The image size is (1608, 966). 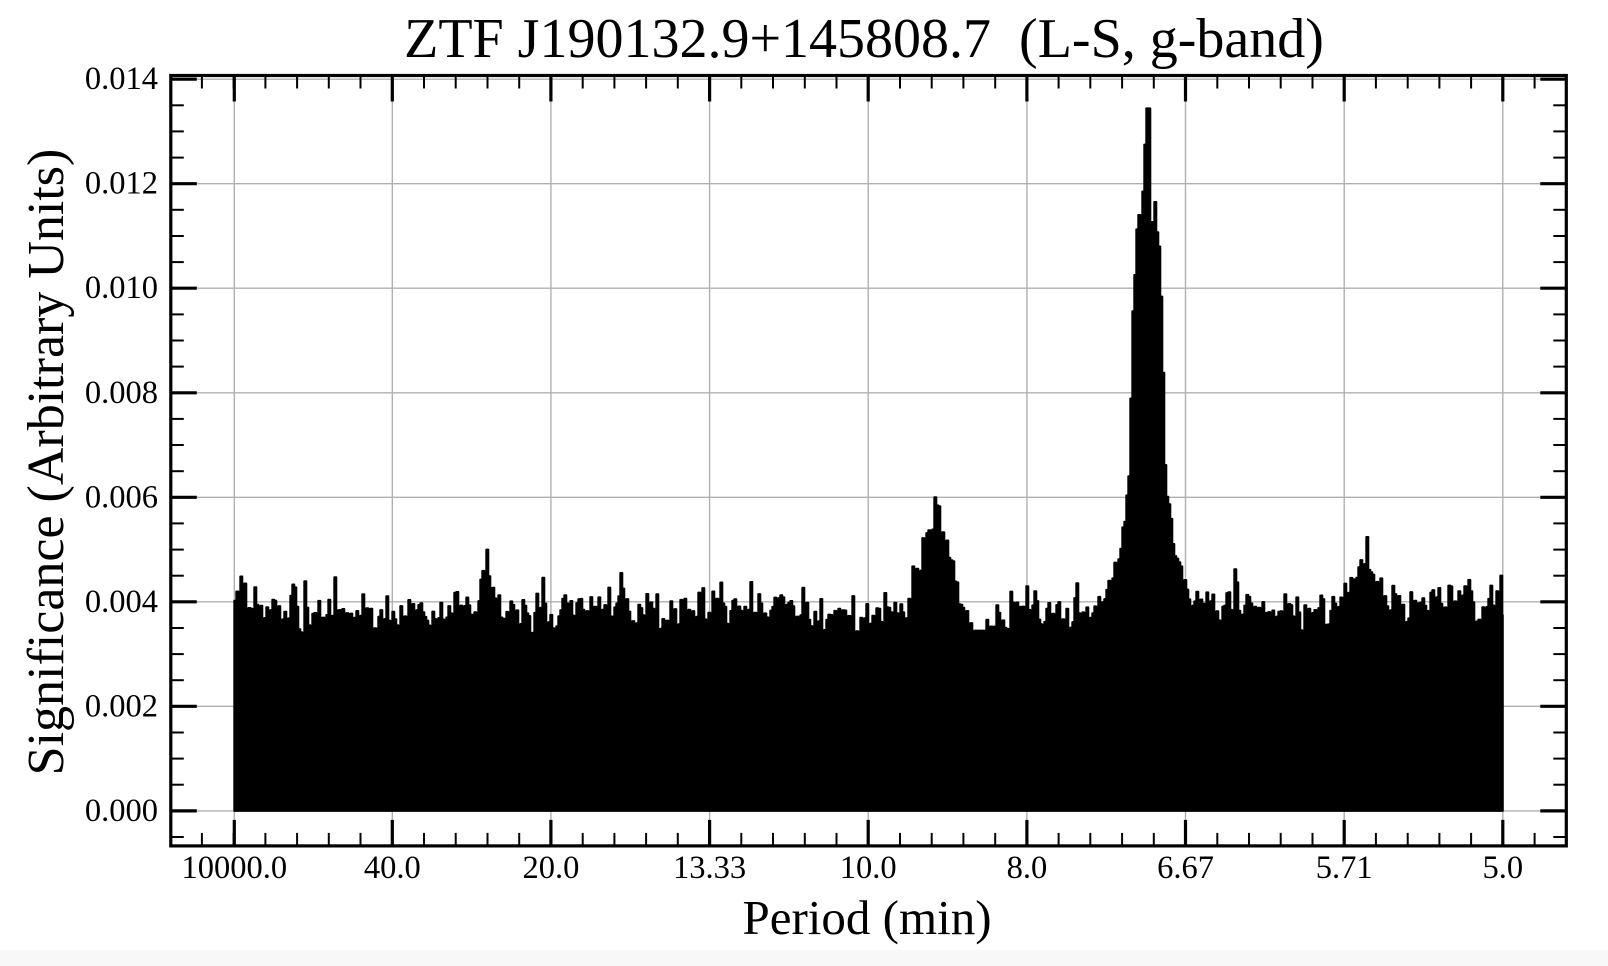 What do you see at coordinates (864, 39) in the screenshot?
I see `svg-text:ZTF J190132.9+145808.7 (L-S,: ZTF J190132.9+145808.7 (L-S, g-band)` at bounding box center [864, 39].